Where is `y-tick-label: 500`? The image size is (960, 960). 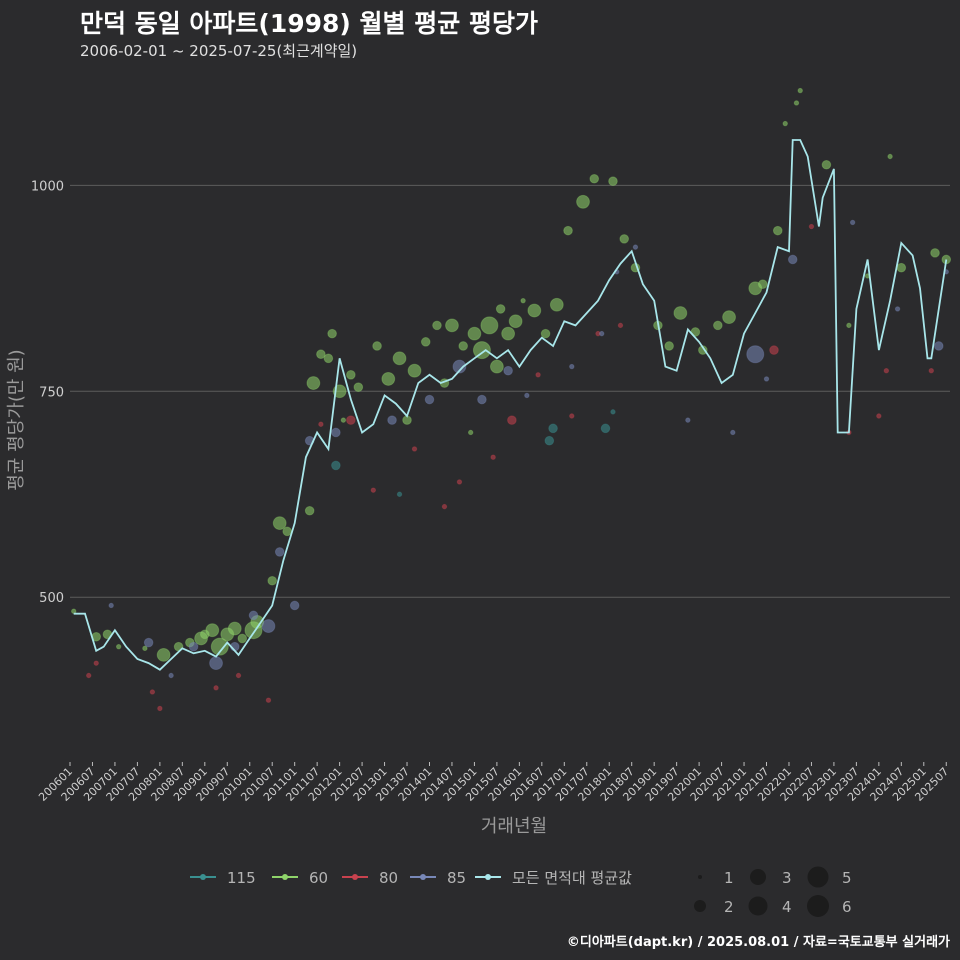
y-tick-label: 500 is located at coordinates (51, 598).